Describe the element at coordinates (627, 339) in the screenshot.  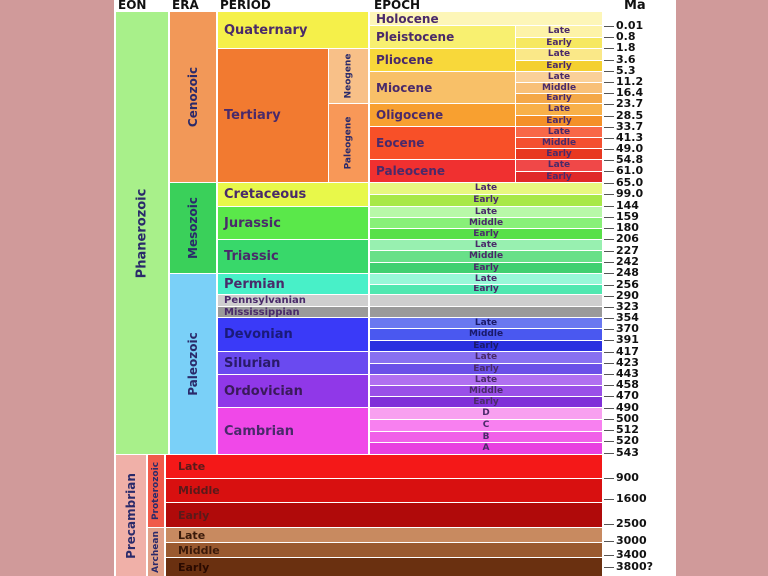
I see `ma-label: 391` at that location.